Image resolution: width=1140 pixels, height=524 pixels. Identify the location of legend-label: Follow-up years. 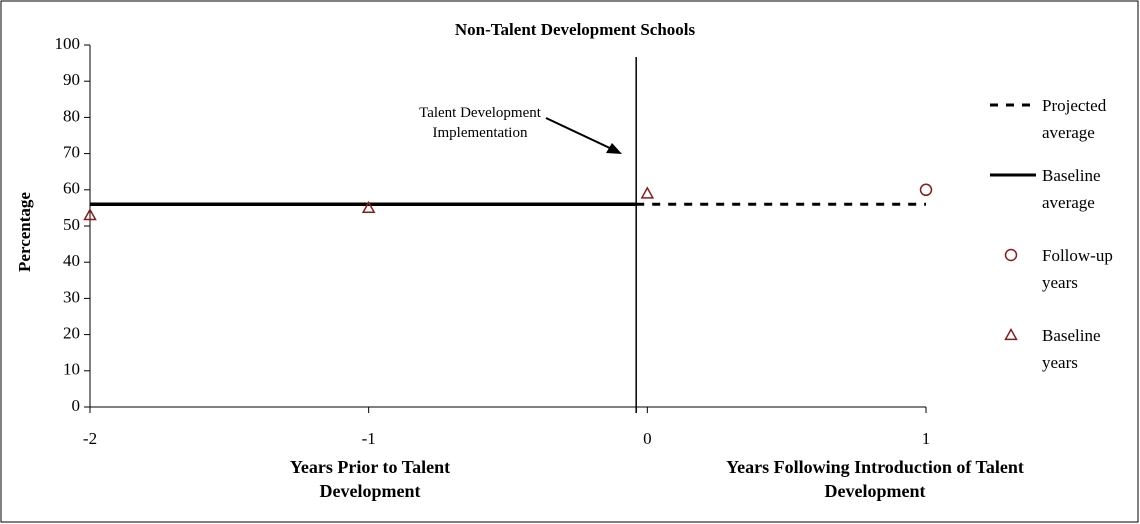
(1077, 269).